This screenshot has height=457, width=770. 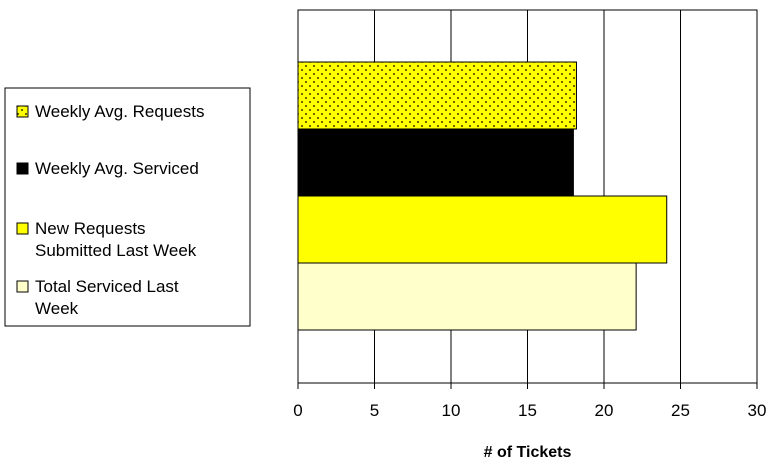 What do you see at coordinates (374, 410) in the screenshot?
I see `x-tick-label: 5` at bounding box center [374, 410].